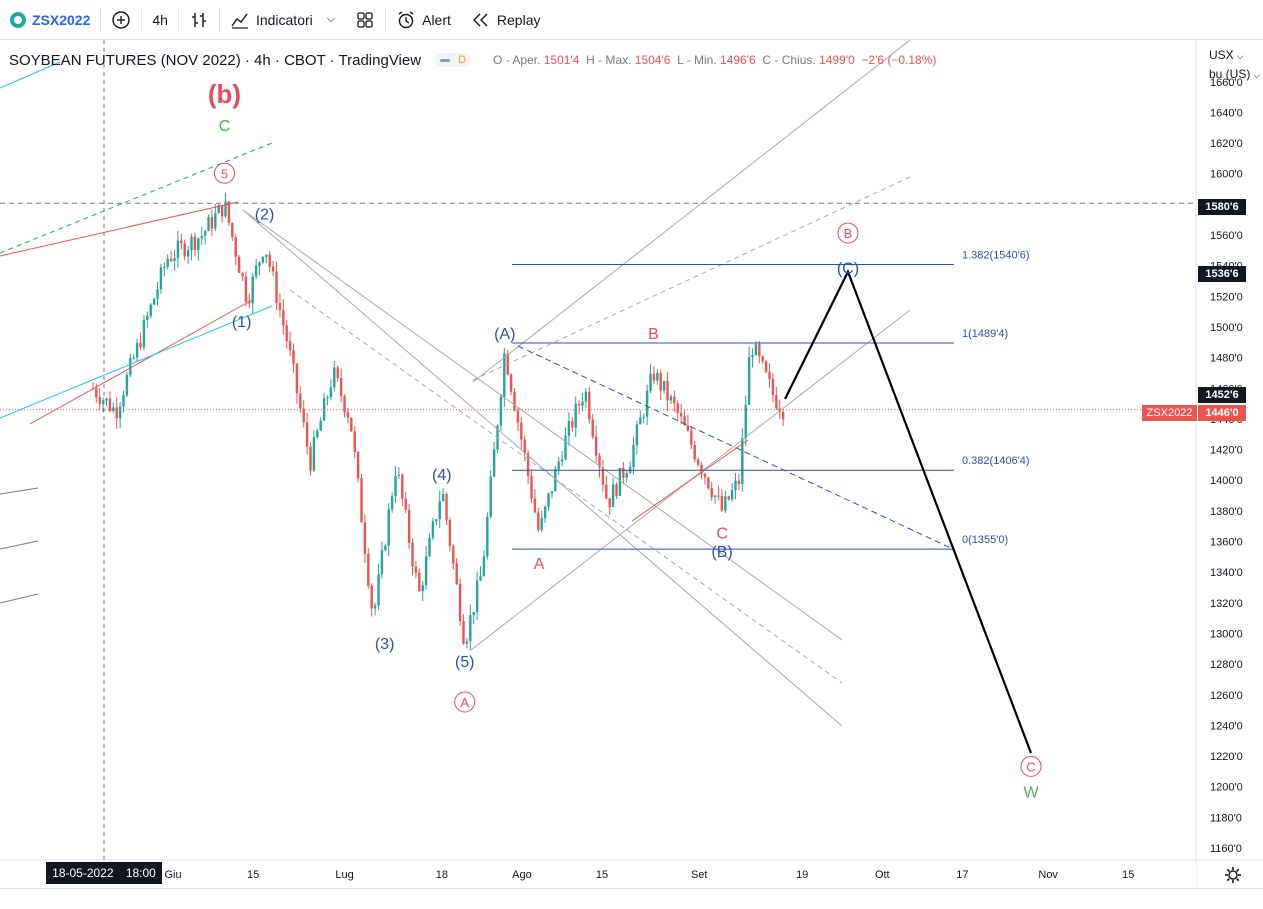 The height and width of the screenshot is (909, 1263). Describe the element at coordinates (442, 875) in the screenshot. I see `time-tick-label: 18` at that location.